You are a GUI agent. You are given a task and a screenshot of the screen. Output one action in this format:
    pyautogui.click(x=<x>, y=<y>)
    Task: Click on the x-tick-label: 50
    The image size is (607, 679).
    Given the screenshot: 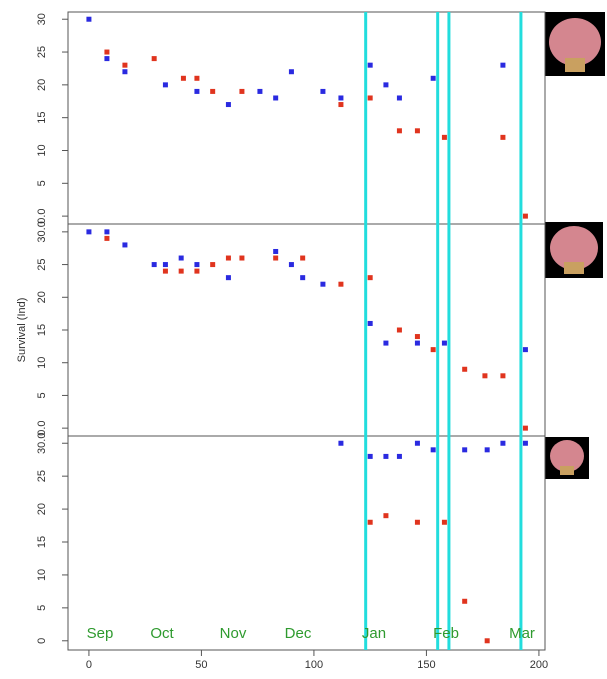 What is the action you would take?
    pyautogui.click(x=201, y=665)
    